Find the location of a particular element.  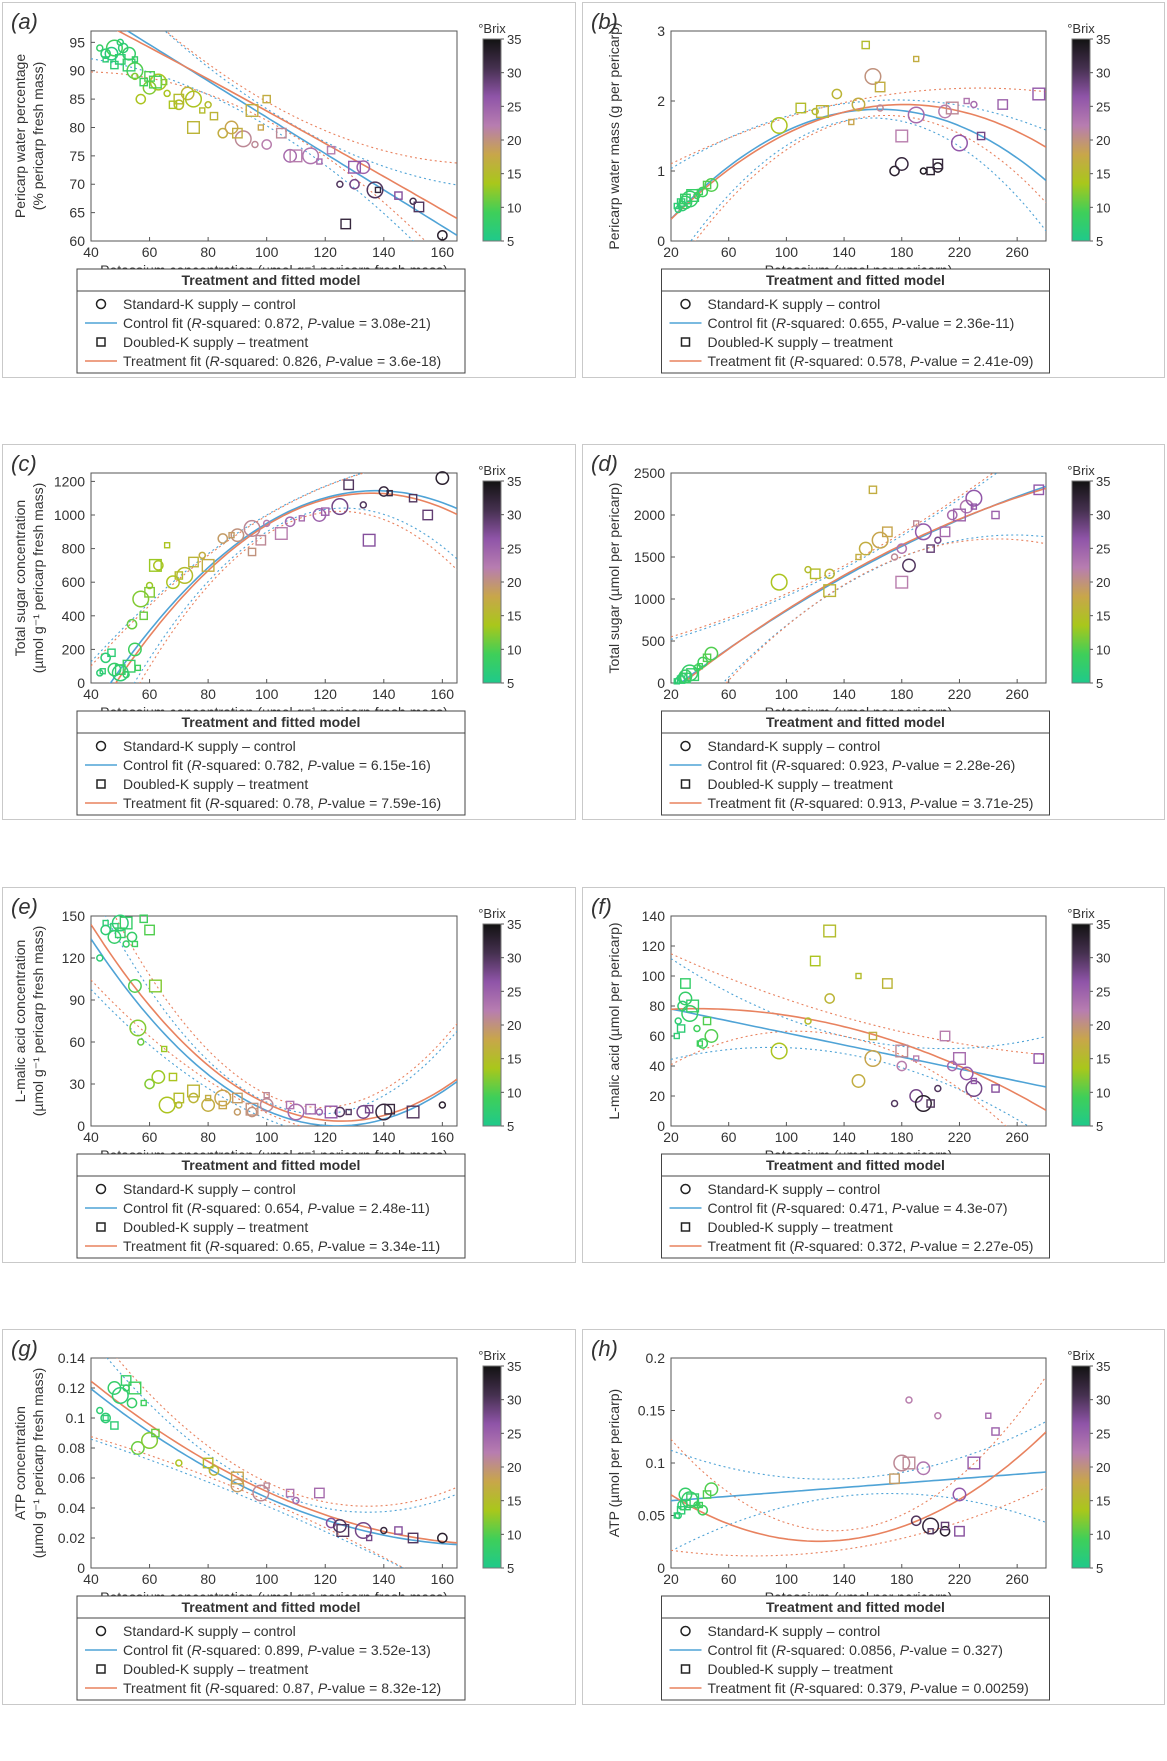

y-tick-label: 30 is located at coordinates (77, 1084).